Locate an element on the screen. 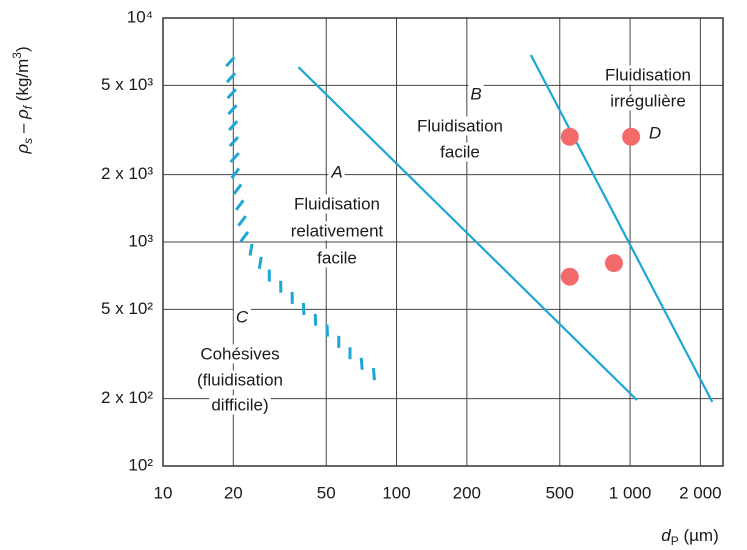 Image resolution: width=747 pixels, height=550 pixels. x-tick-label: 2 000 is located at coordinates (700, 492).